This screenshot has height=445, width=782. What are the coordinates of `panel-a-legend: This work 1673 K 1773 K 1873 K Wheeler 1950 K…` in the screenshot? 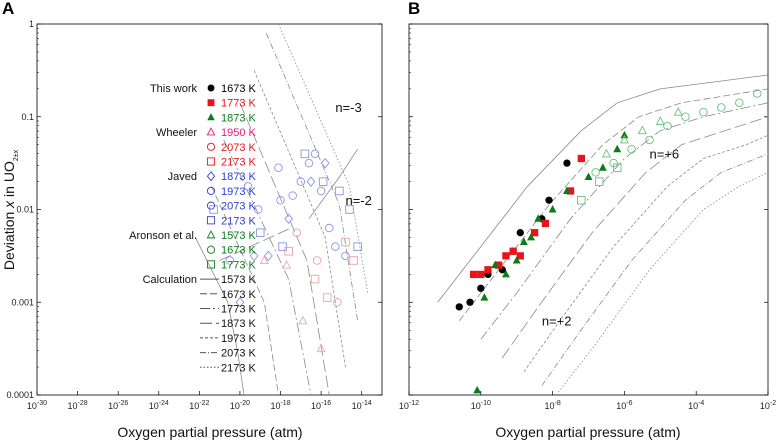 It's located at (192, 228).